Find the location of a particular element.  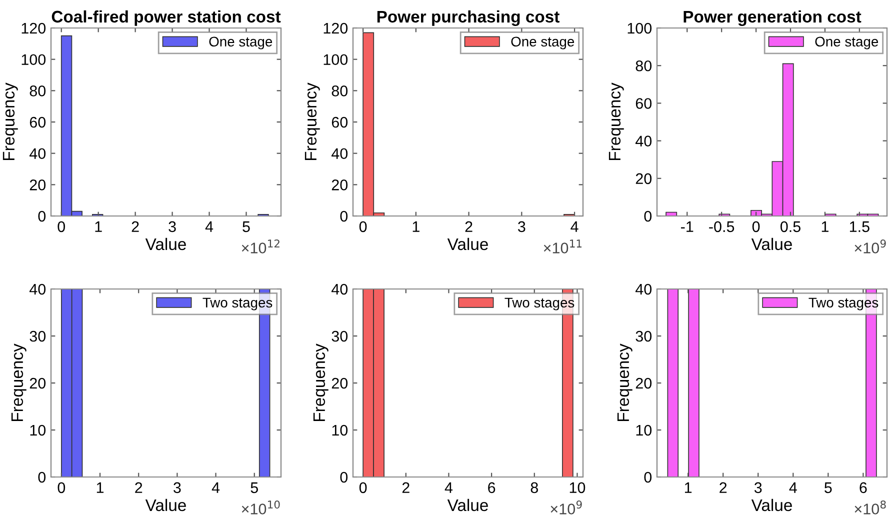

x-tick-label: 8 is located at coordinates (534, 488).